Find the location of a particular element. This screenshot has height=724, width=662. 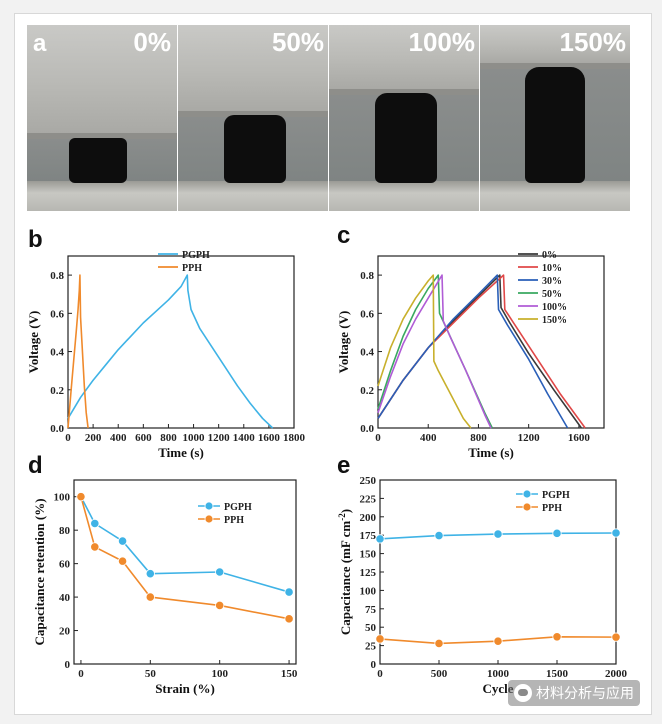

y-tick-label: 0.2 is located at coordinates (57, 391).